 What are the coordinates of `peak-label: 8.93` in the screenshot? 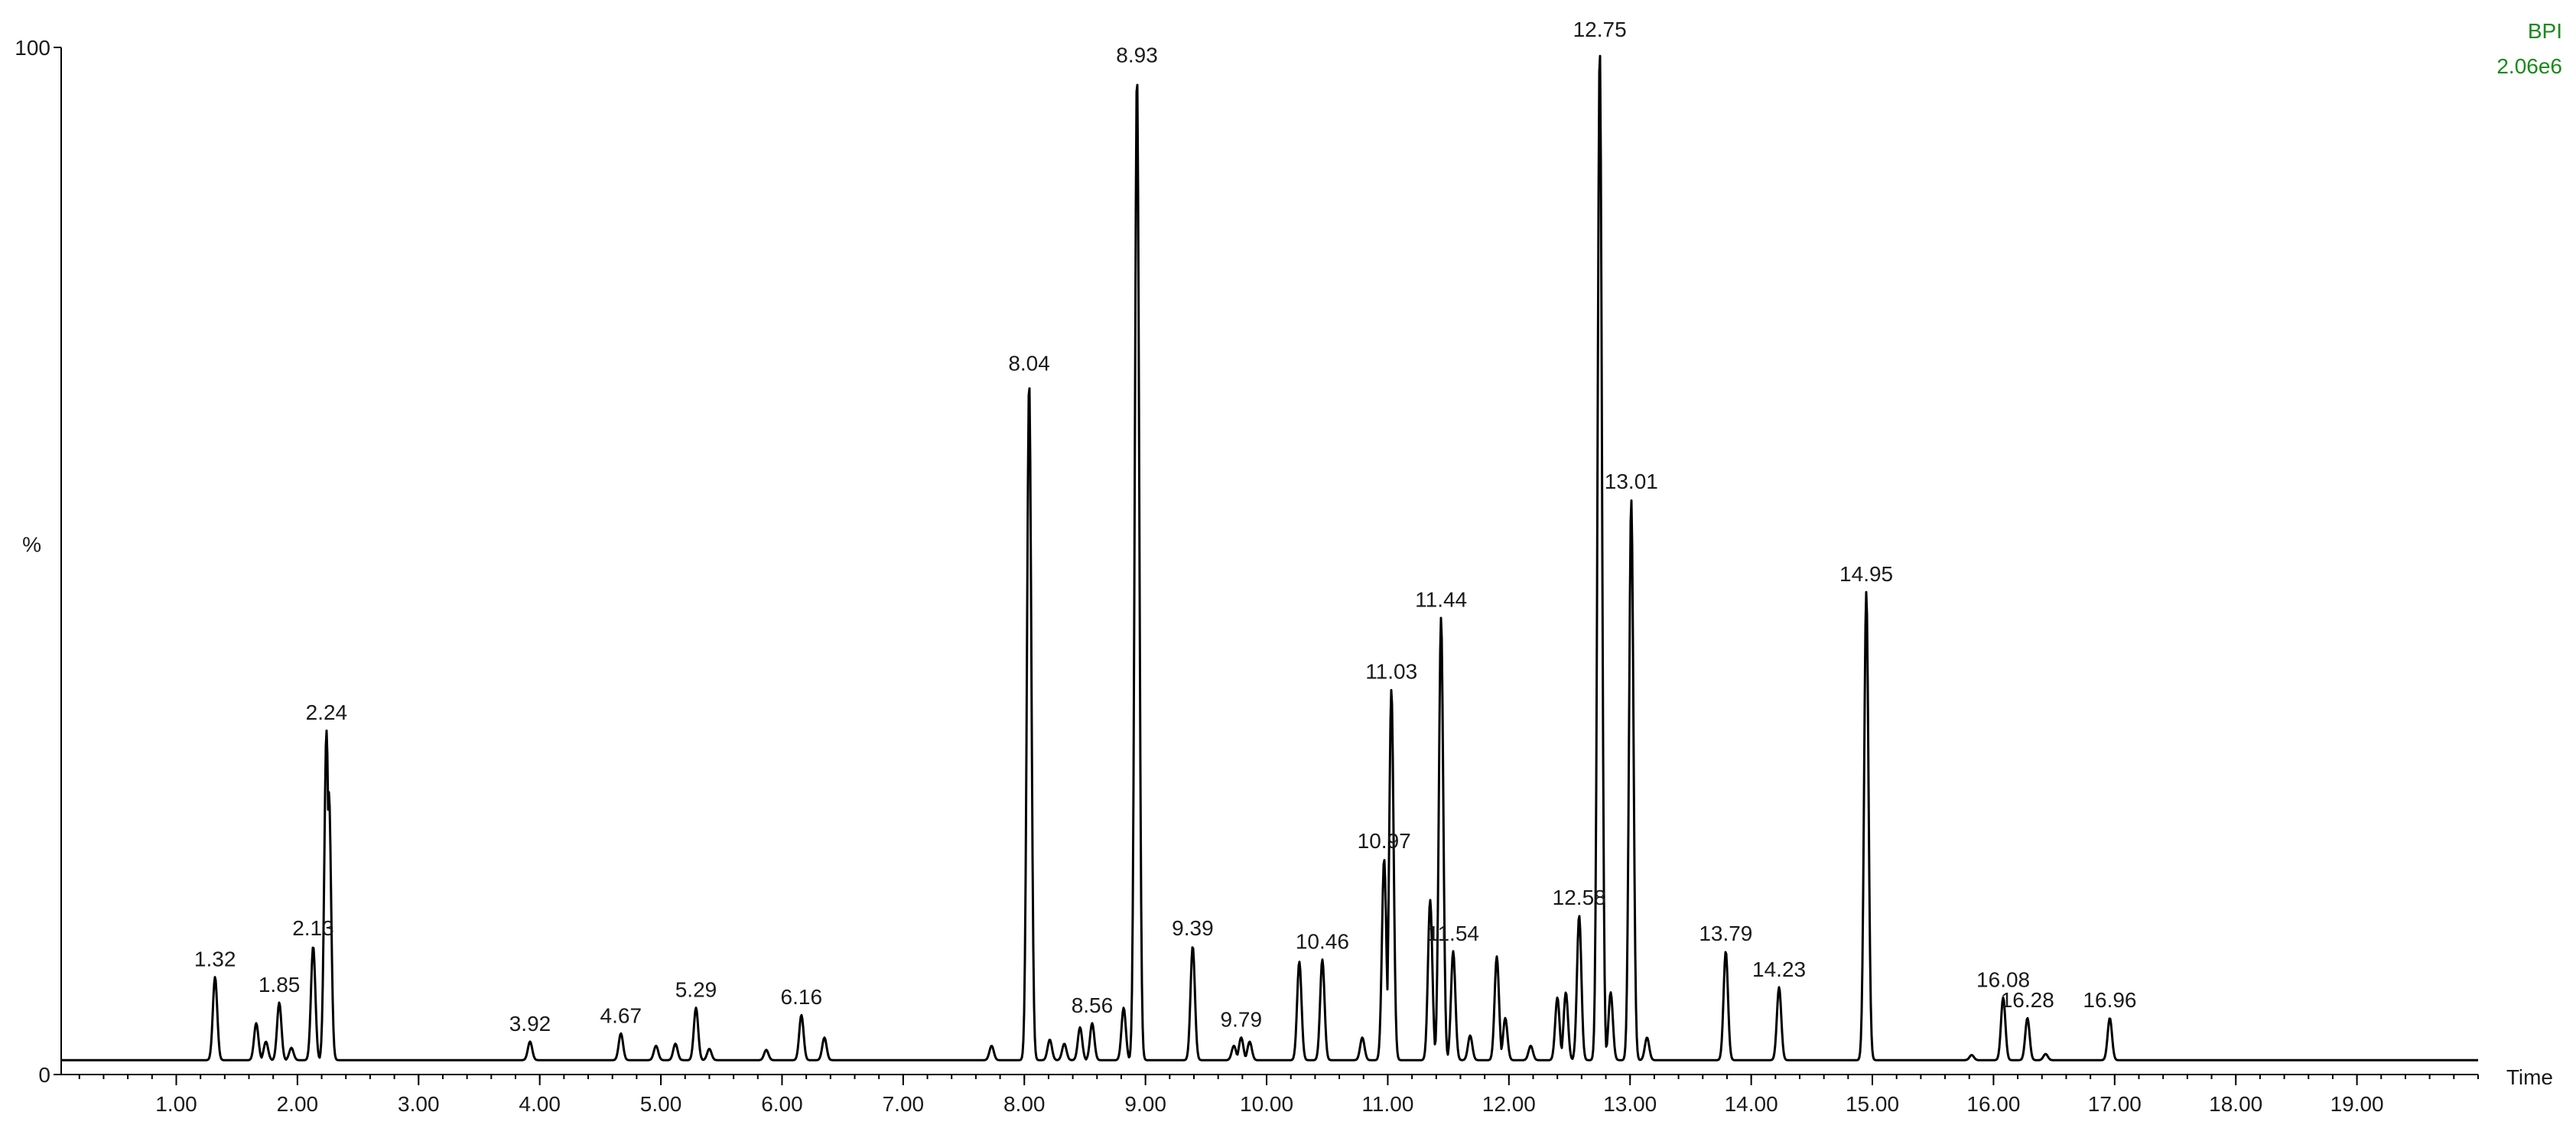 It's located at (1137, 55).